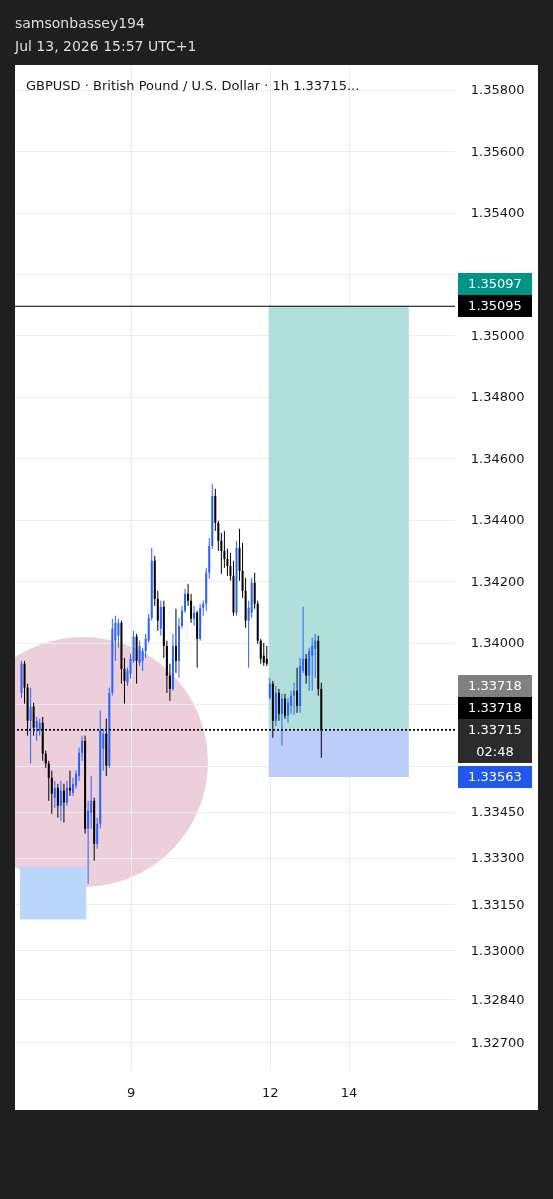  I want to click on price-tag: 1.35097, so click(495, 284).